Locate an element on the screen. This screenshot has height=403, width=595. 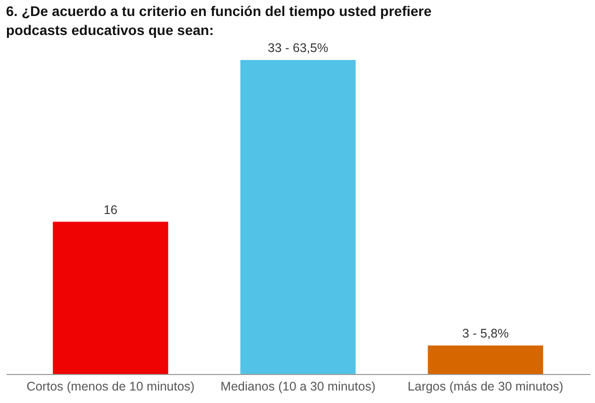
chart-title: 6. ¿De acuerdo a tu criterio en función del tiempo usted prefiere podcasts educativos que sean: is located at coordinates (219, 20).